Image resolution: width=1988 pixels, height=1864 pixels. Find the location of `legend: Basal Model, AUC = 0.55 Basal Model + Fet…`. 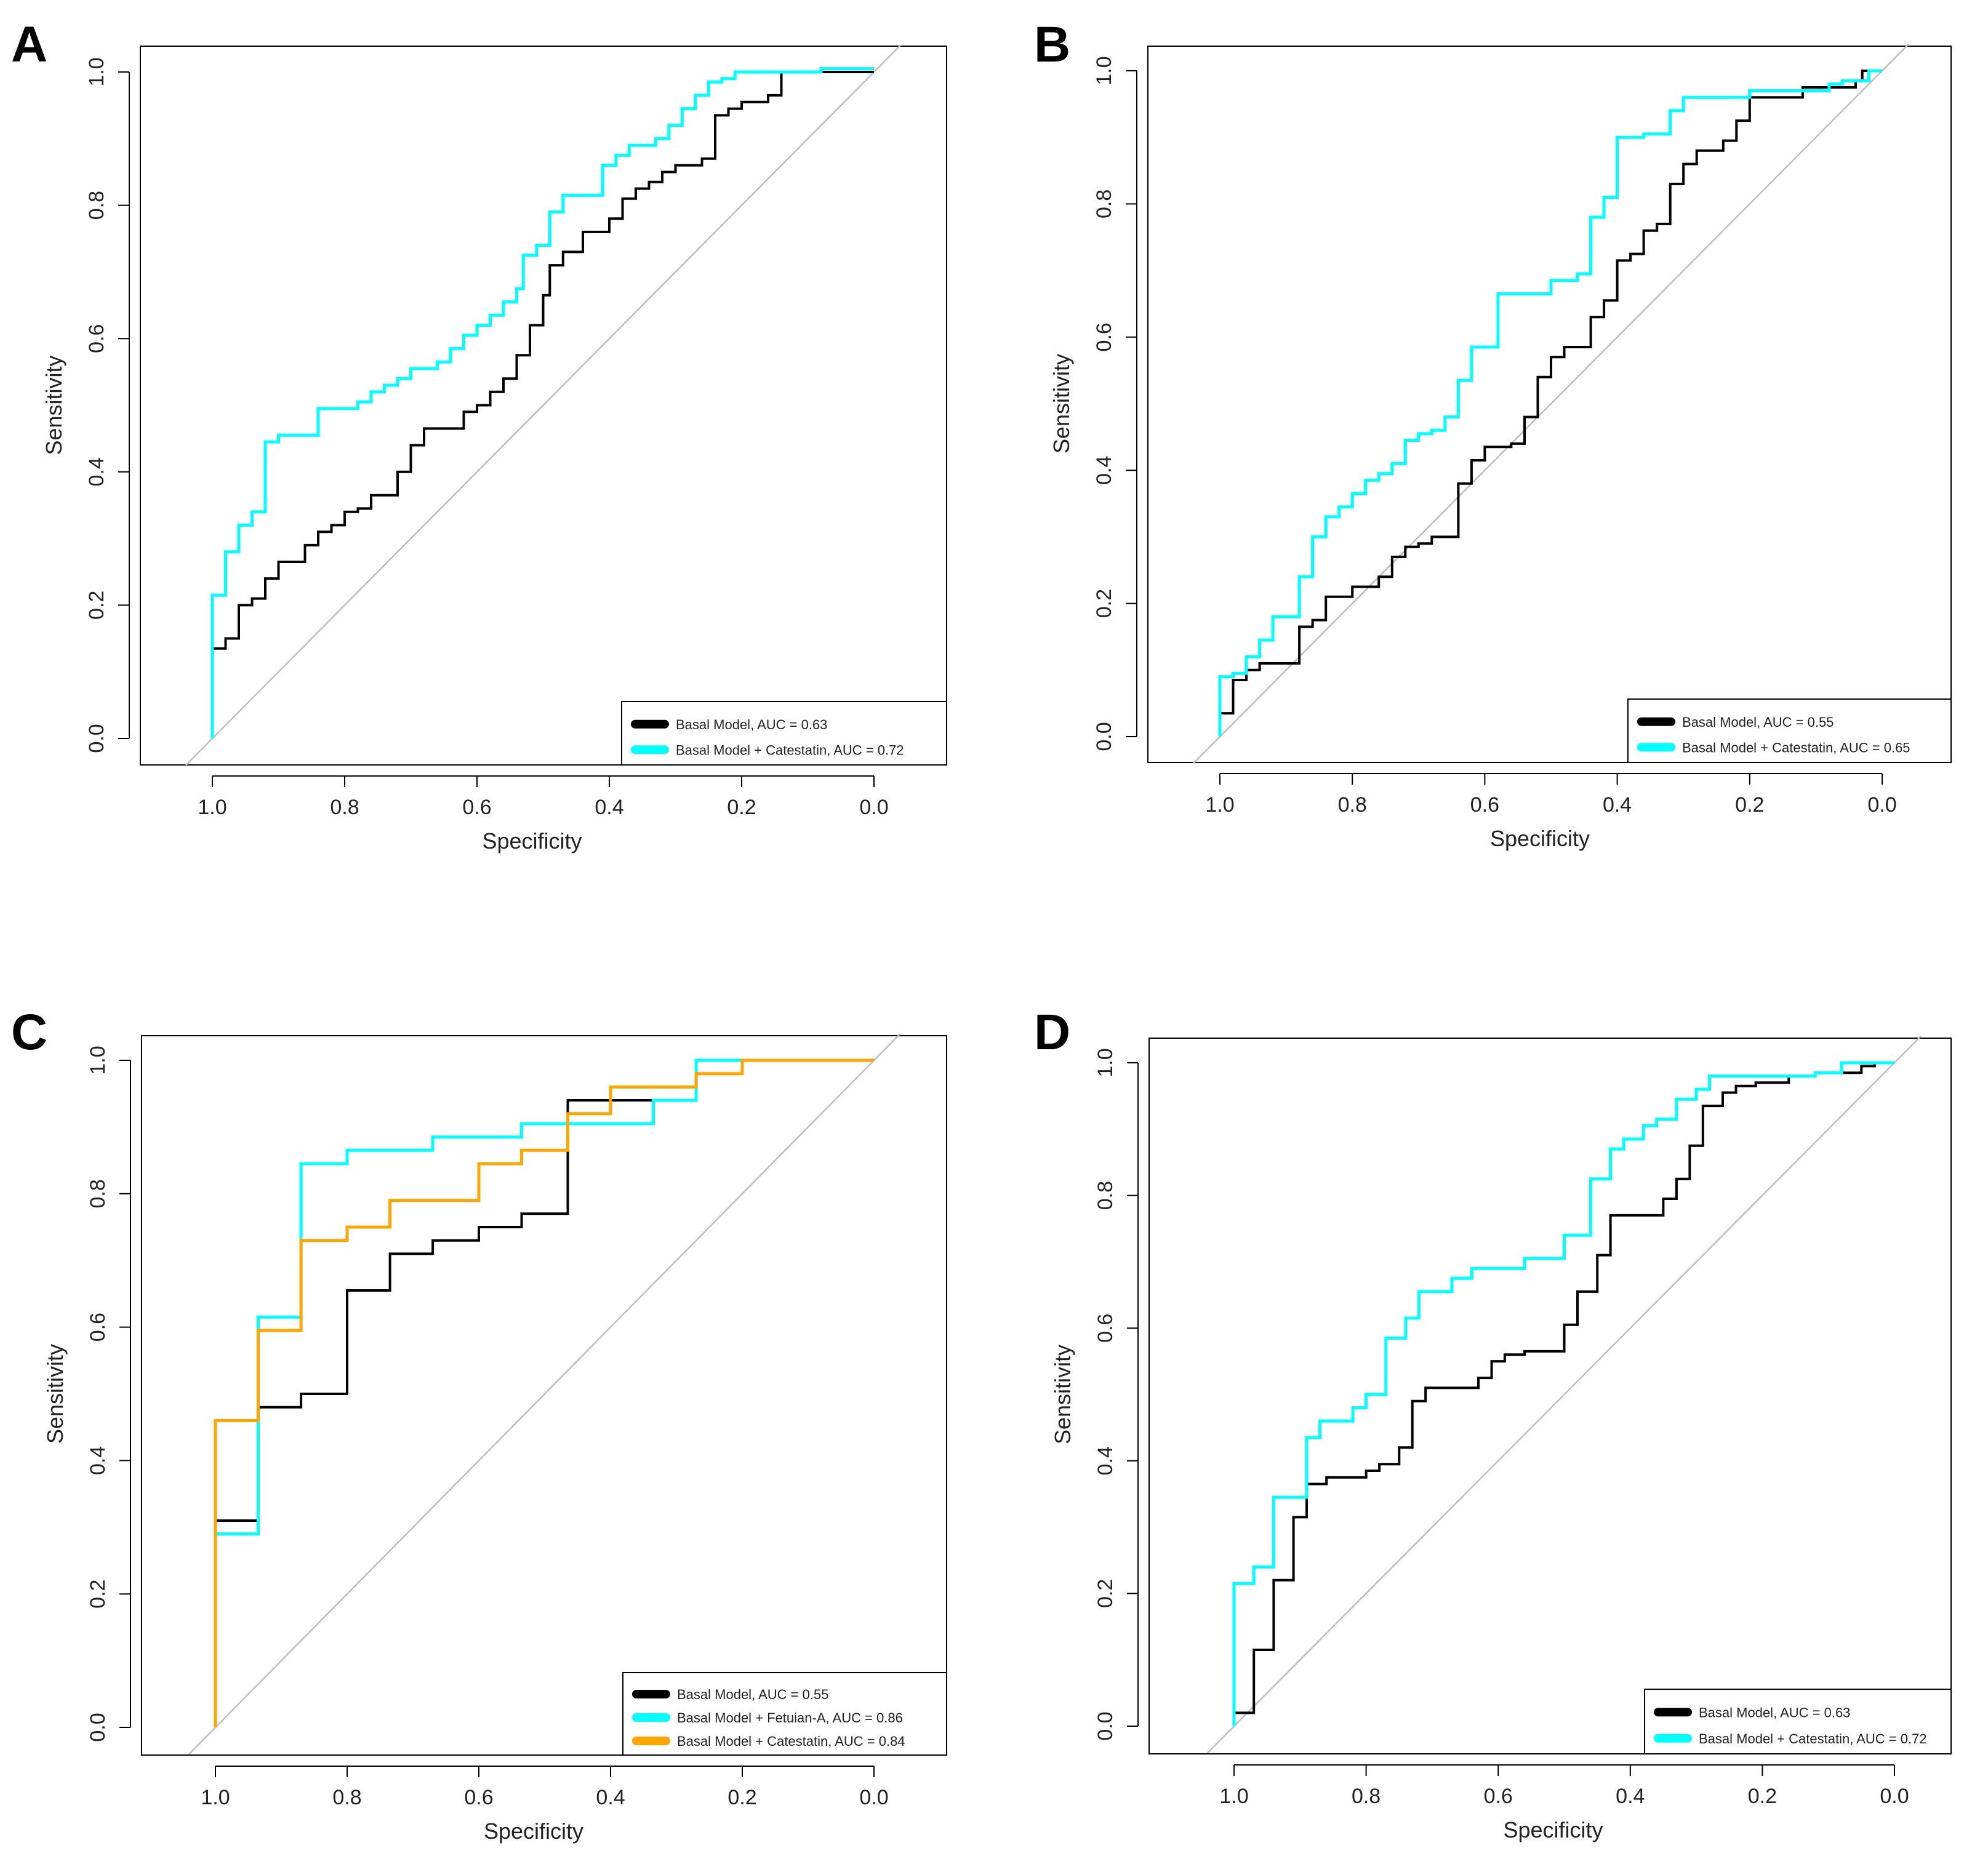

legend: Basal Model, AUC = 0.55 Basal Model + Fet… is located at coordinates (784, 1714).